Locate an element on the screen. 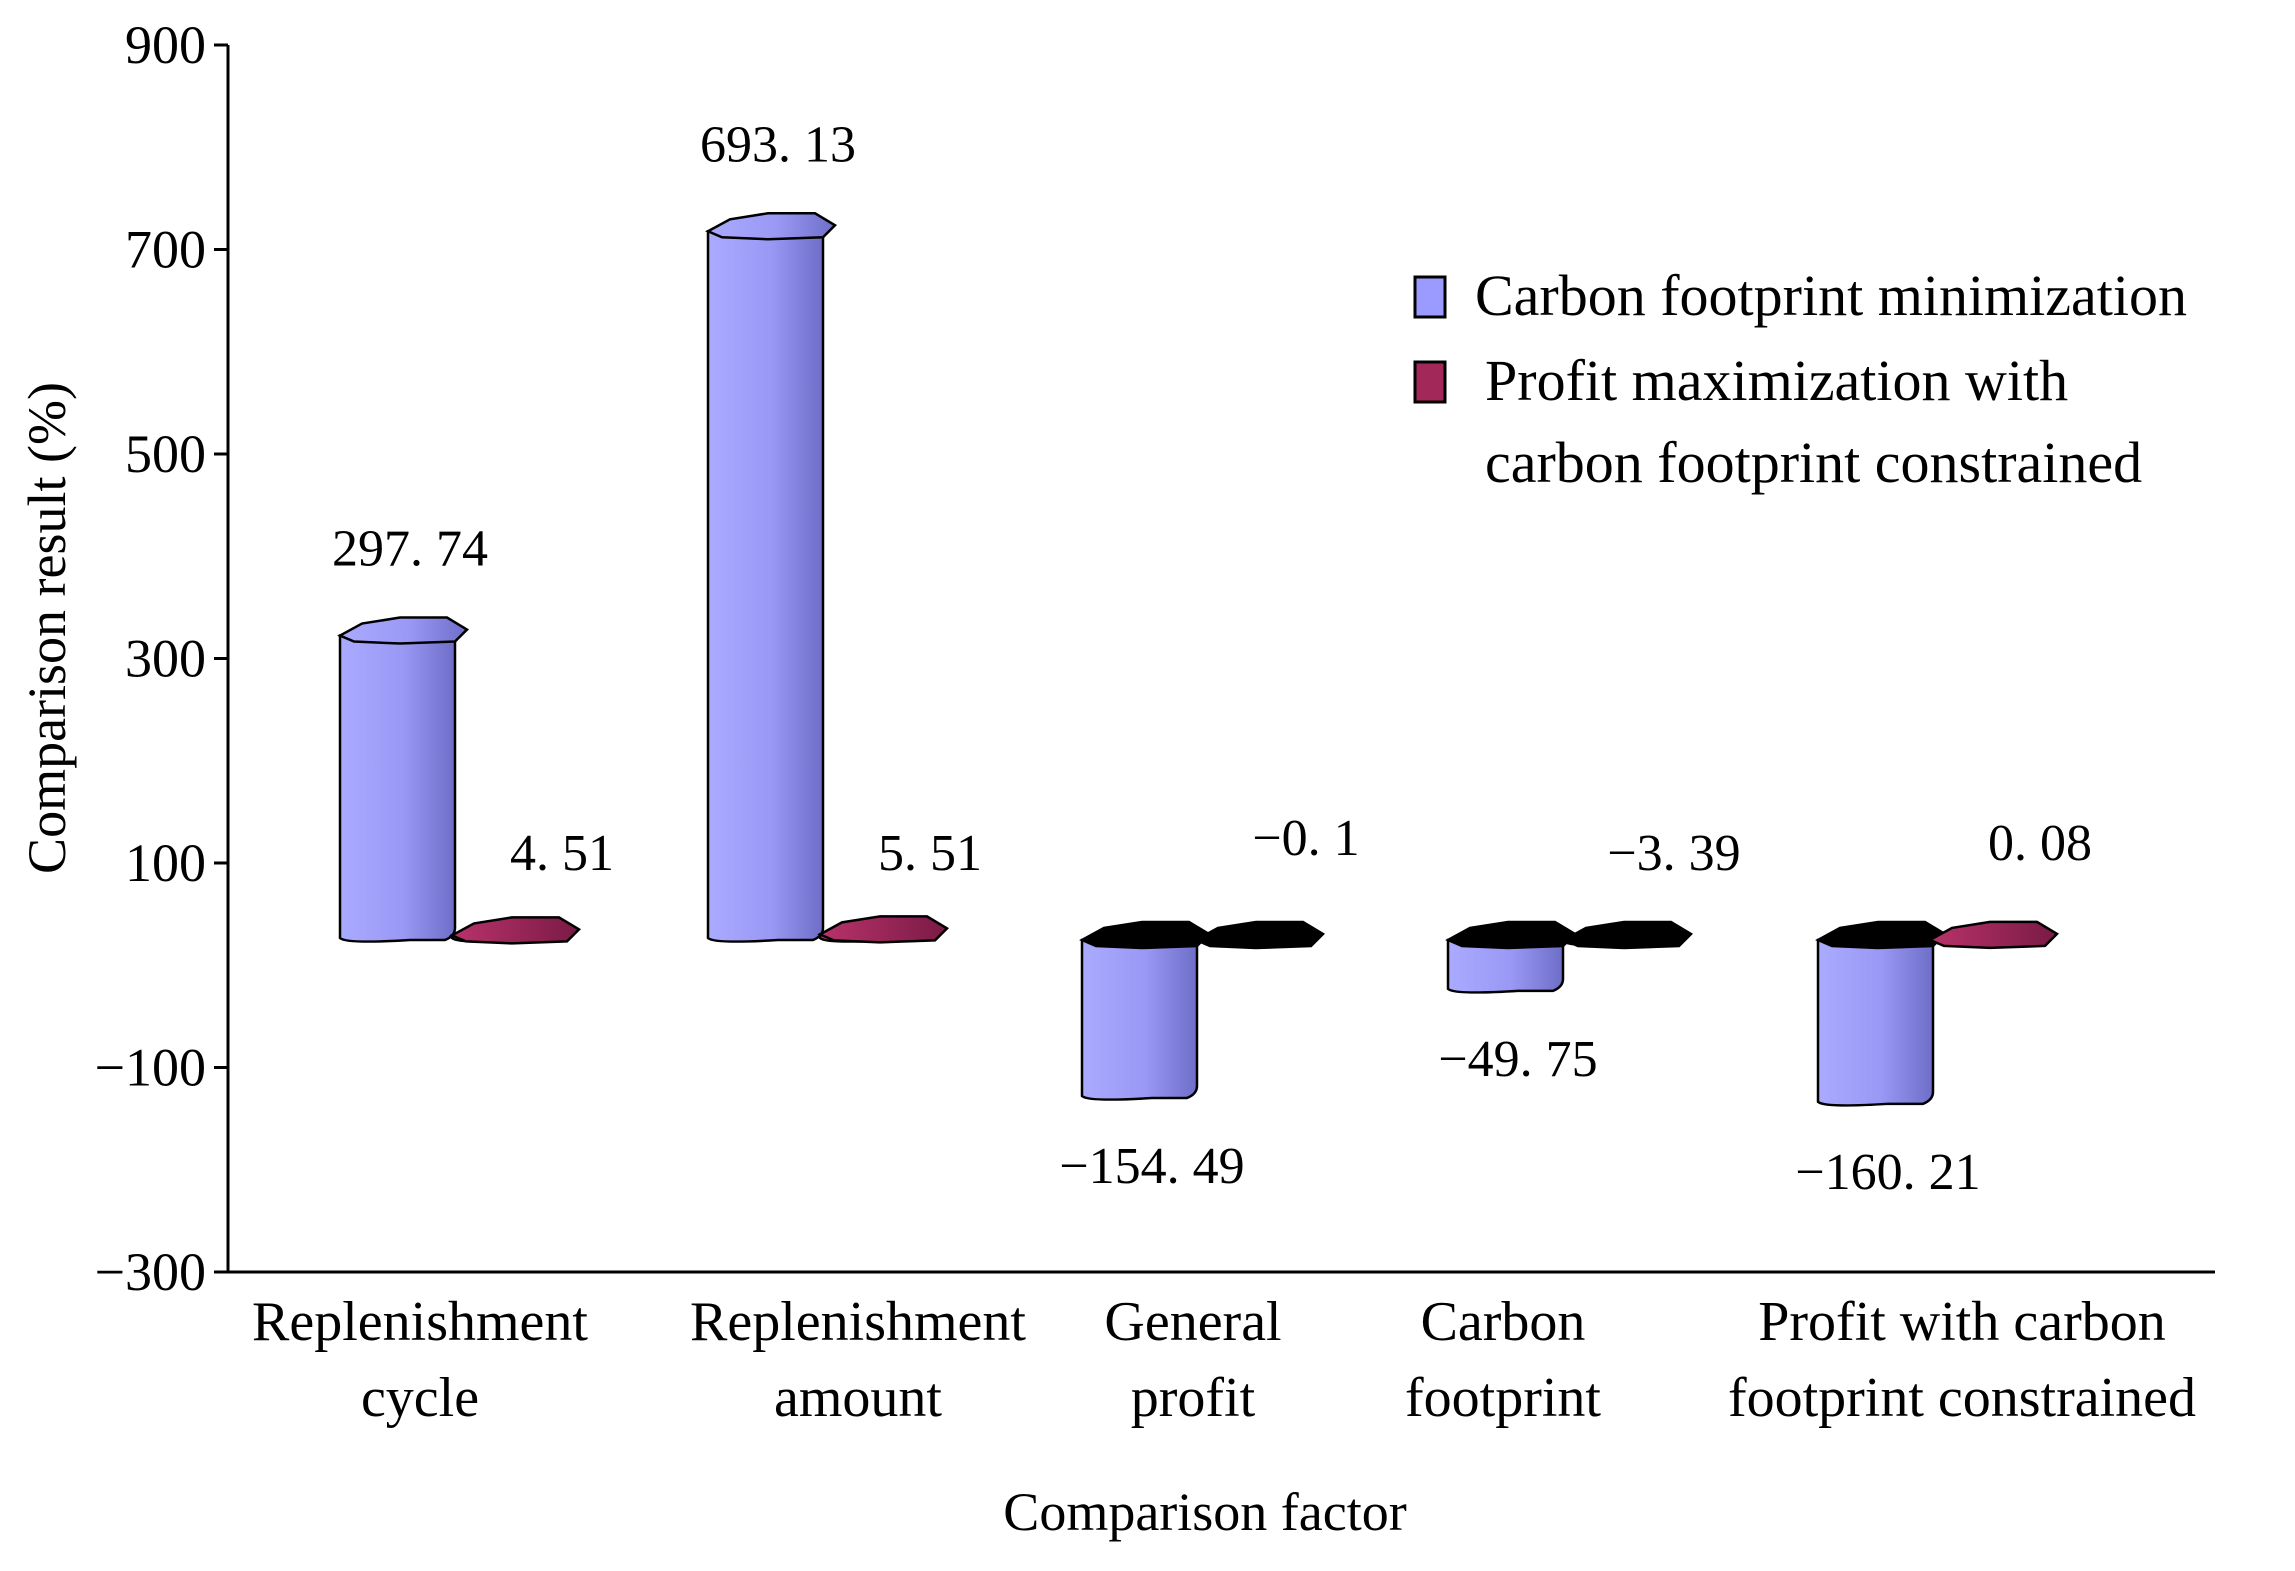  x-tick-label-line: cycle is located at coordinates (420, 1398).